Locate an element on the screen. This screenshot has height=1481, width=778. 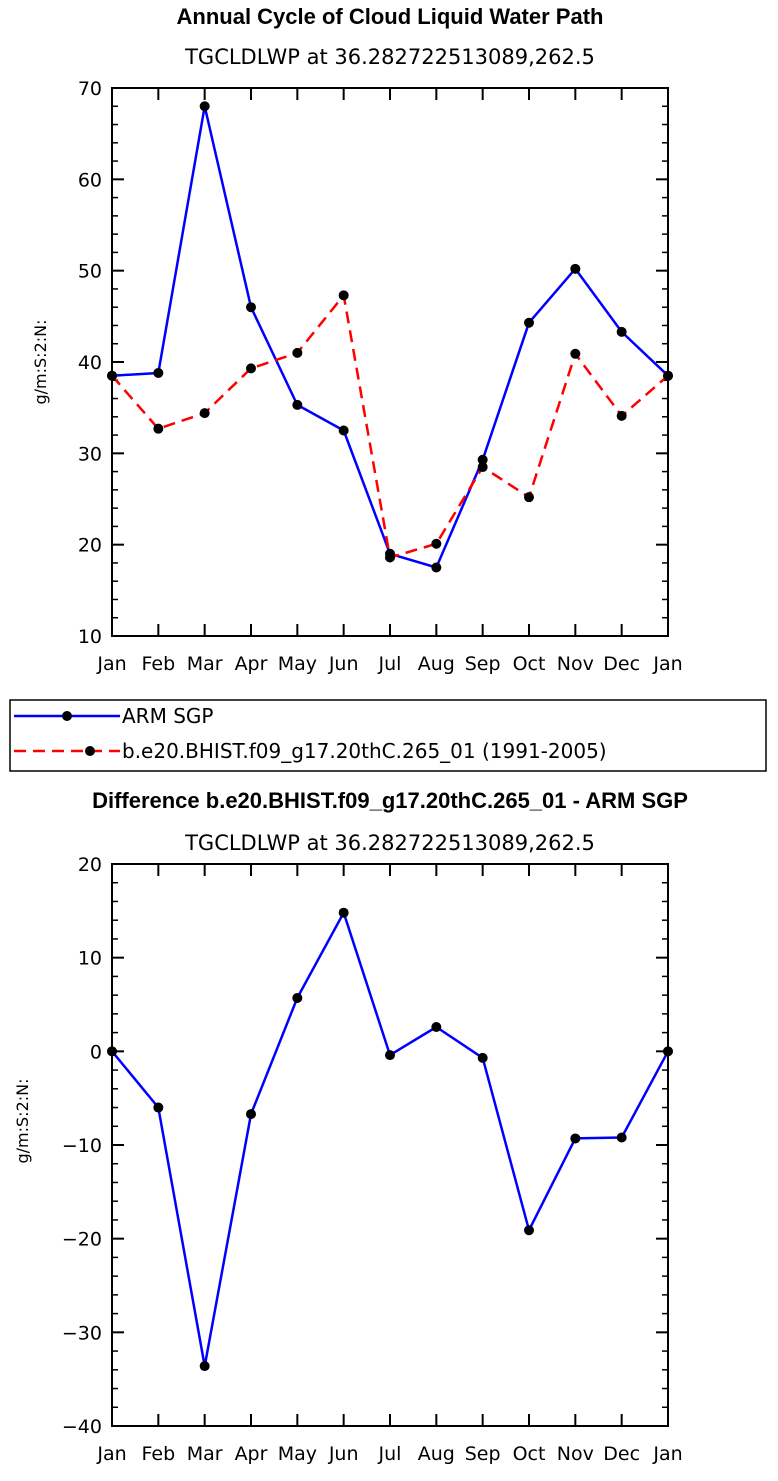
top-y-tick-label: 10 is located at coordinates (90, 637).